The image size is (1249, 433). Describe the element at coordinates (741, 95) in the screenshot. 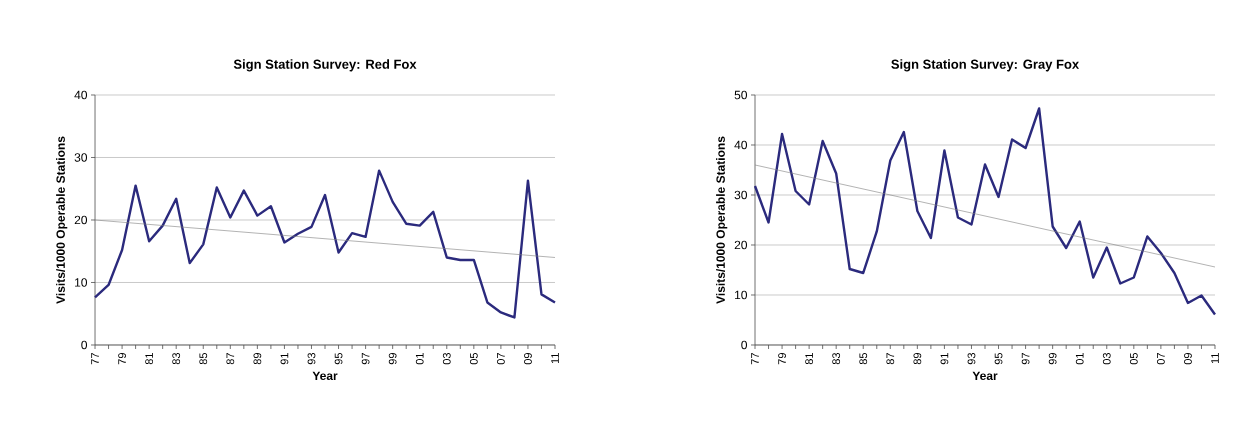

I see `y-tick-label: 50` at that location.